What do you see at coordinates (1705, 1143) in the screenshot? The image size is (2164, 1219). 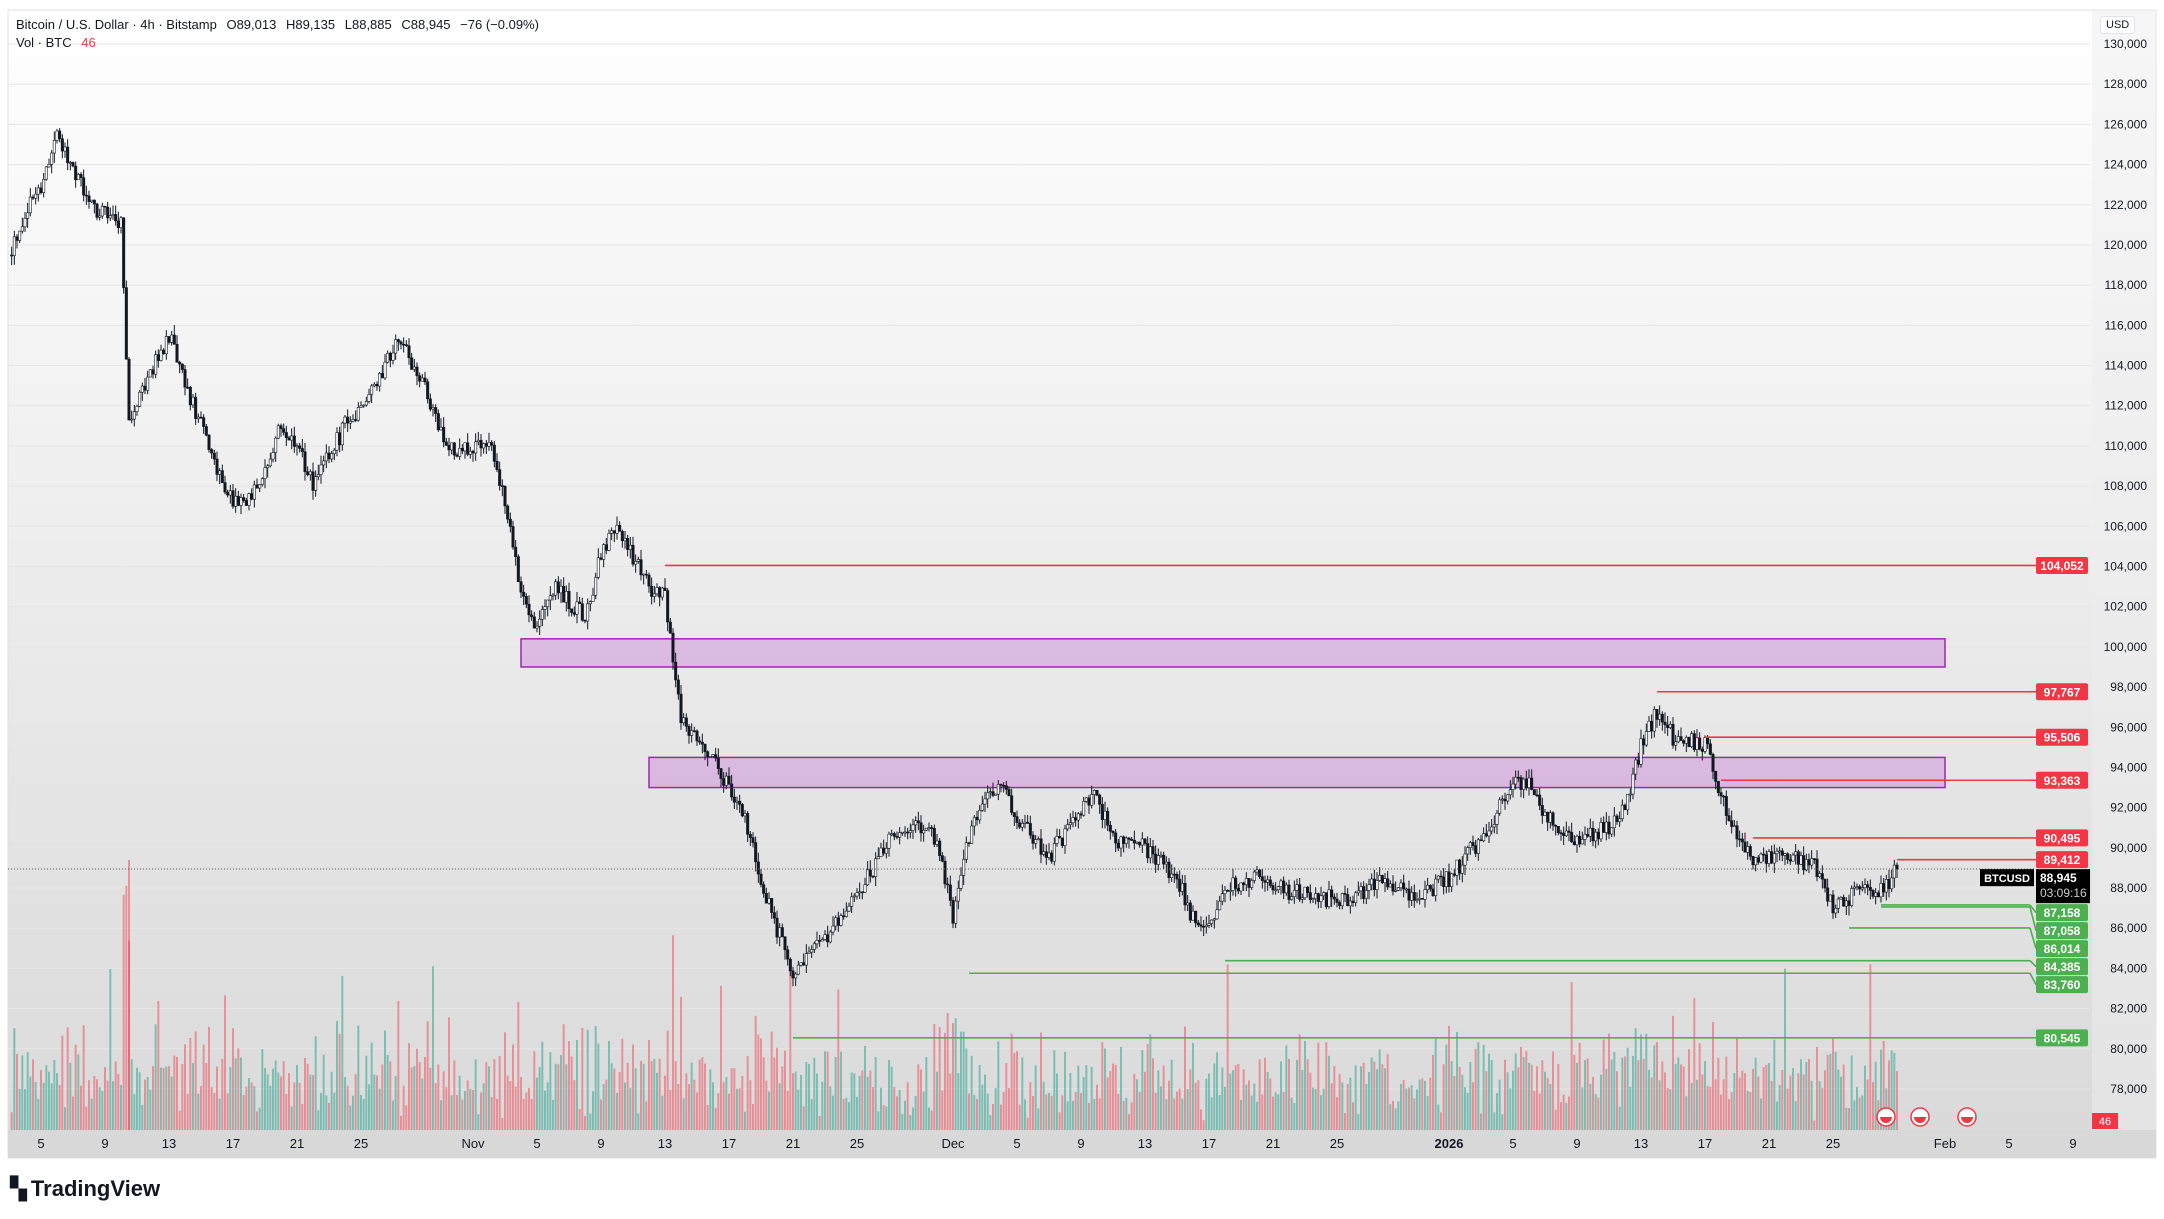 I see `time-tick: 17` at bounding box center [1705, 1143].